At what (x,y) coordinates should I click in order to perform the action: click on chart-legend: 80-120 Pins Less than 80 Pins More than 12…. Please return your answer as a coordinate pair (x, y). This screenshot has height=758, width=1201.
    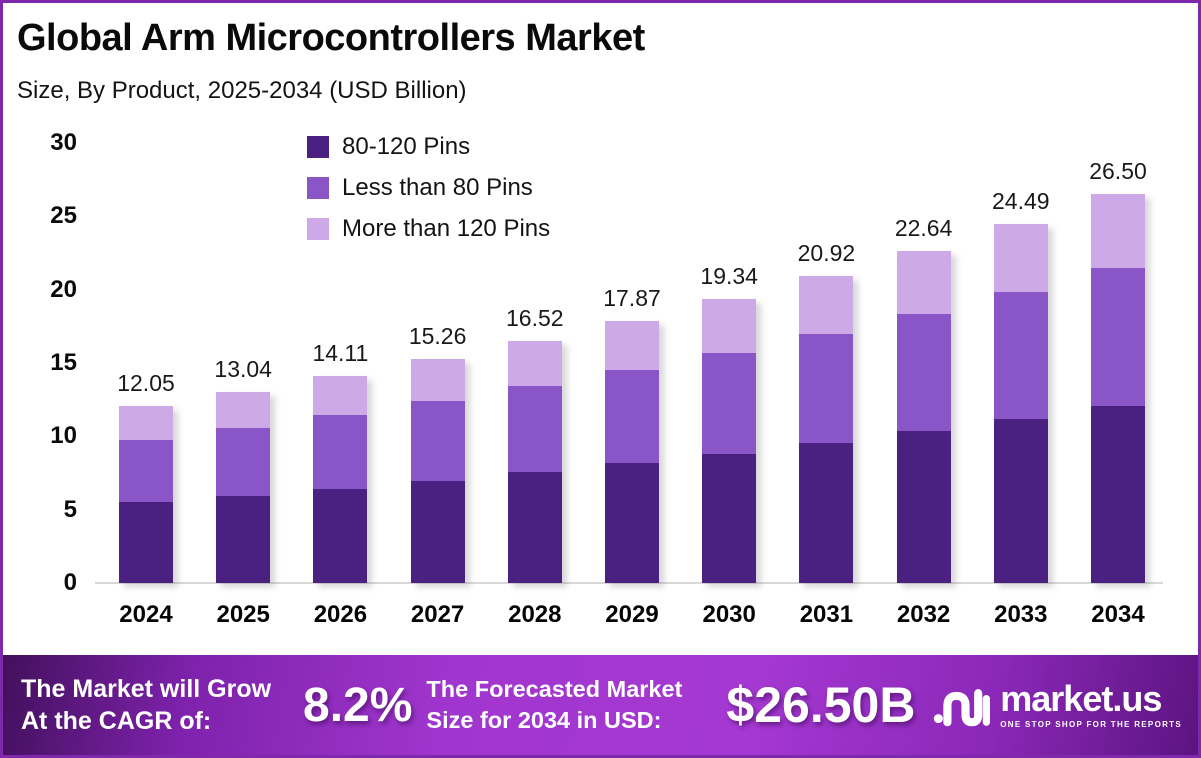
    Looking at the image, I should click on (428, 188).